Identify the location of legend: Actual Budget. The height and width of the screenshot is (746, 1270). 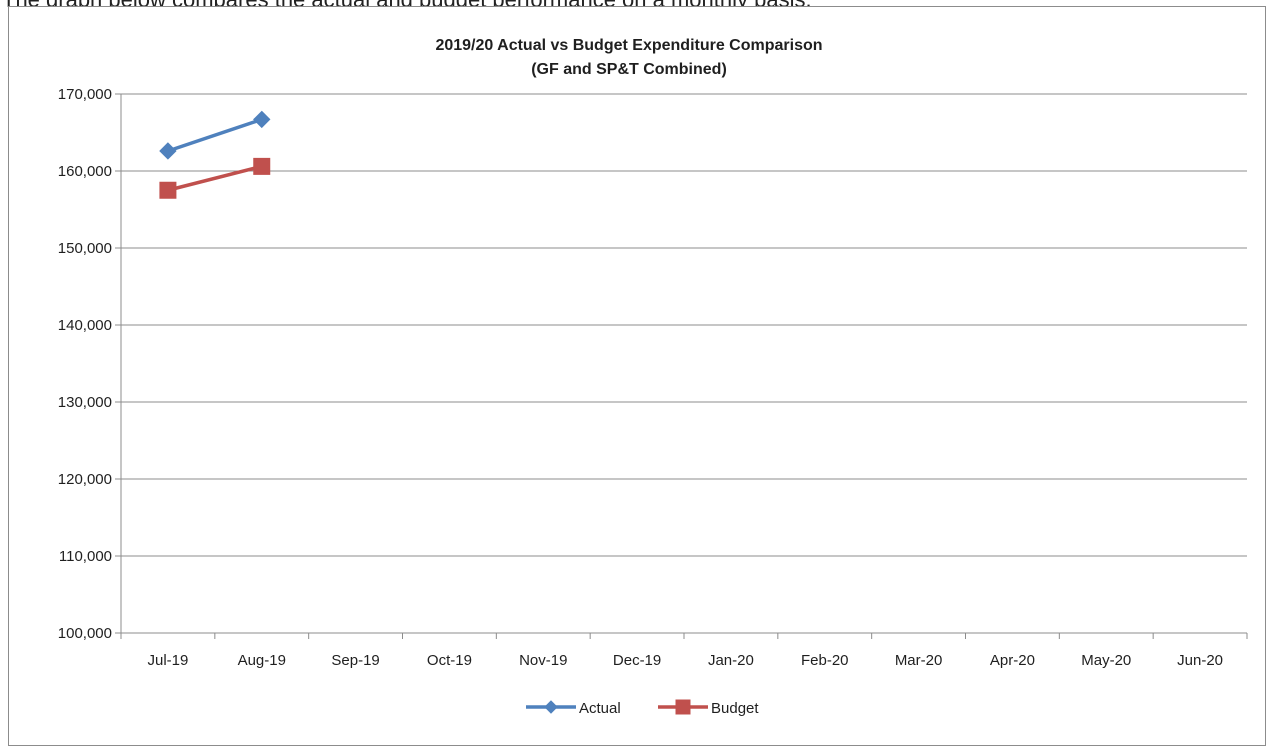
(642, 708).